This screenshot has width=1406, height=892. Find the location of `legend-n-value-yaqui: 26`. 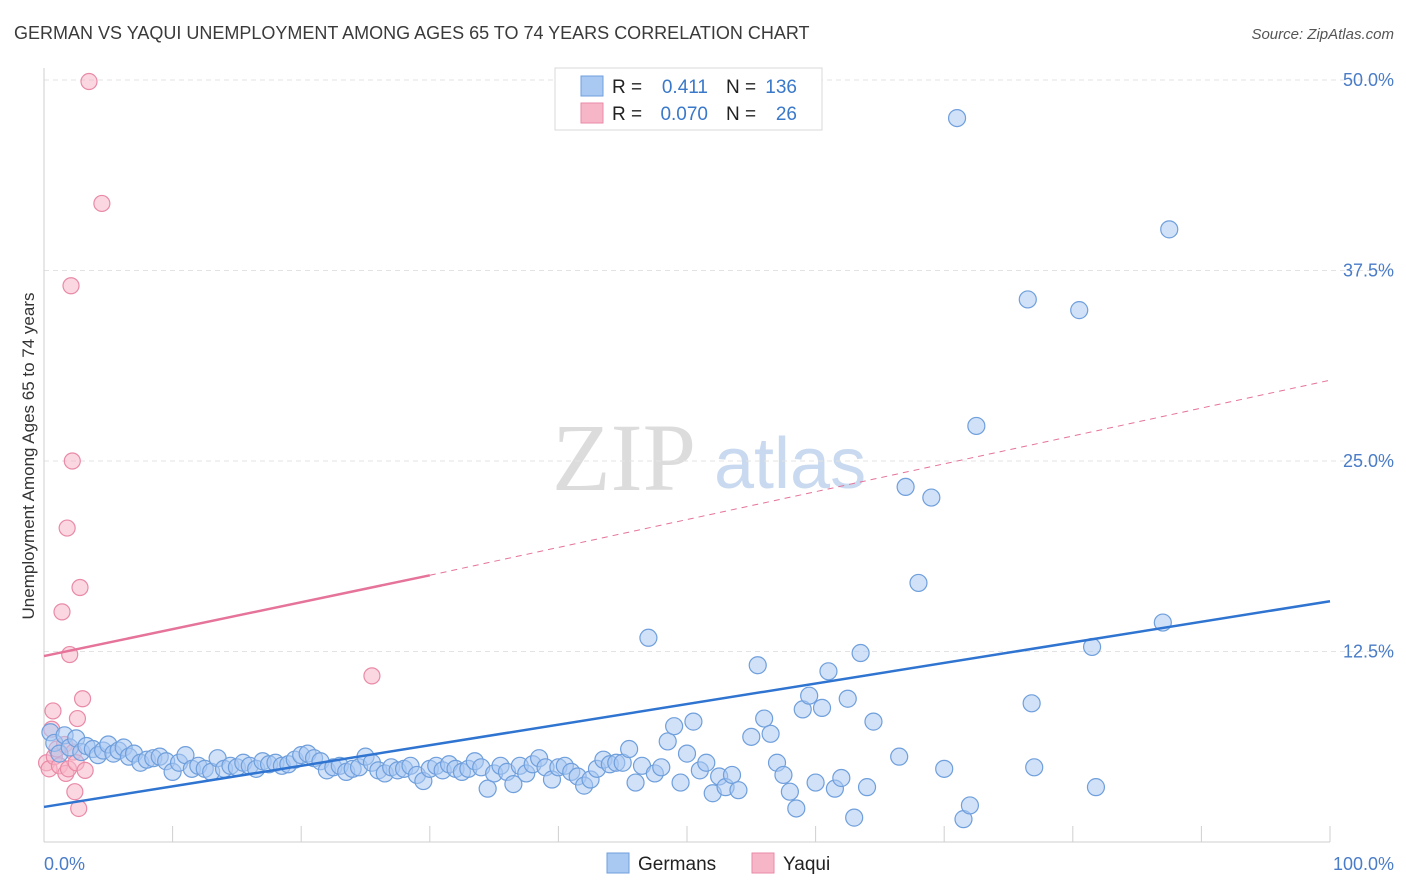

legend-n-value-yaqui: 26 is located at coordinates (786, 114).